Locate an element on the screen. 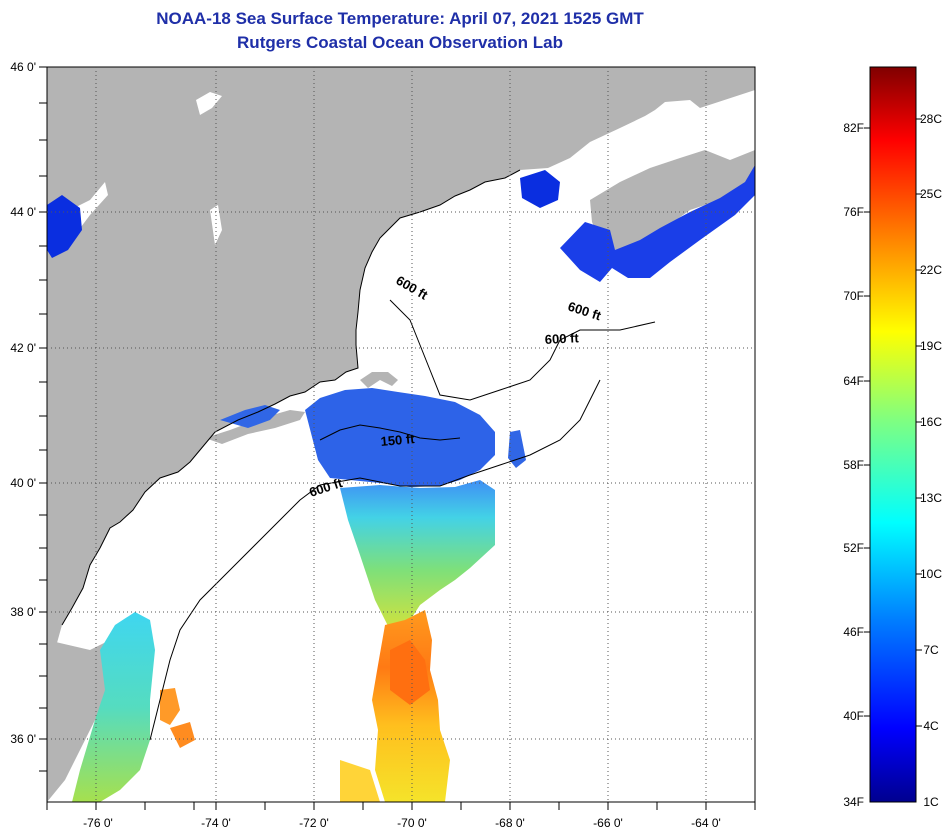 This screenshot has height=832, width=944. contour-150ft is located at coordinates (390, 432).